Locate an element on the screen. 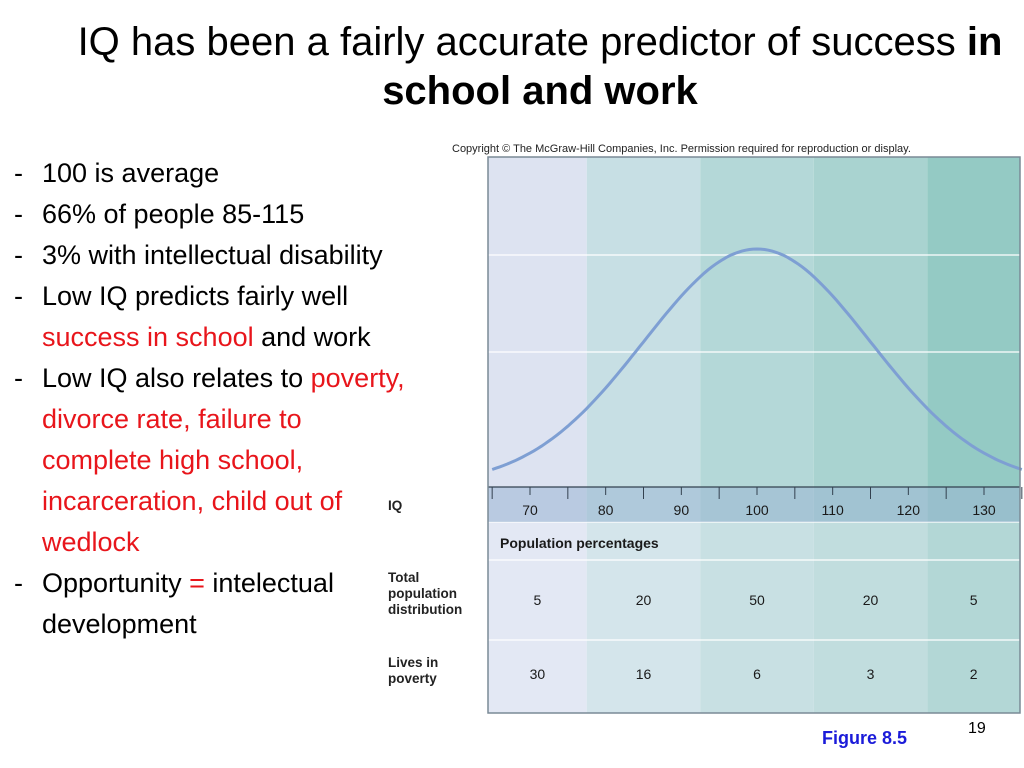 This screenshot has width=1024, height=768. bullet-text: and work is located at coordinates (312, 337).